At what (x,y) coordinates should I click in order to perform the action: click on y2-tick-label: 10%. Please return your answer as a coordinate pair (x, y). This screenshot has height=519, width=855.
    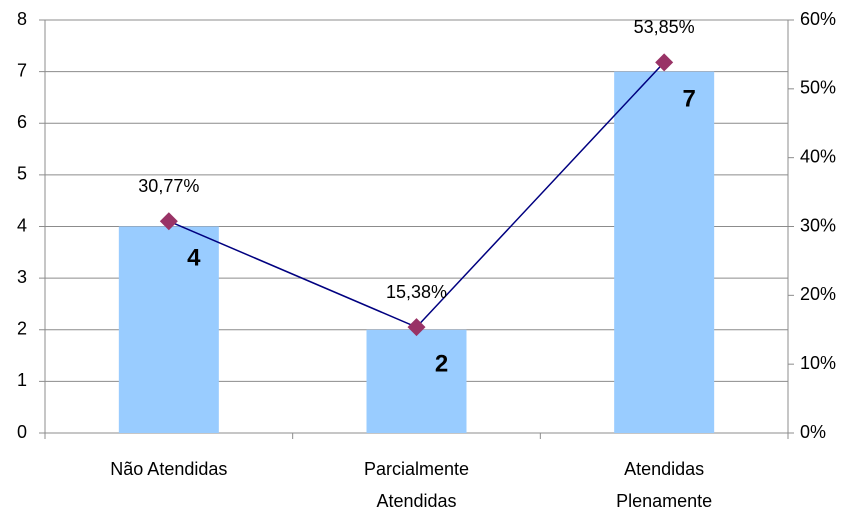
    Looking at the image, I should click on (818, 363).